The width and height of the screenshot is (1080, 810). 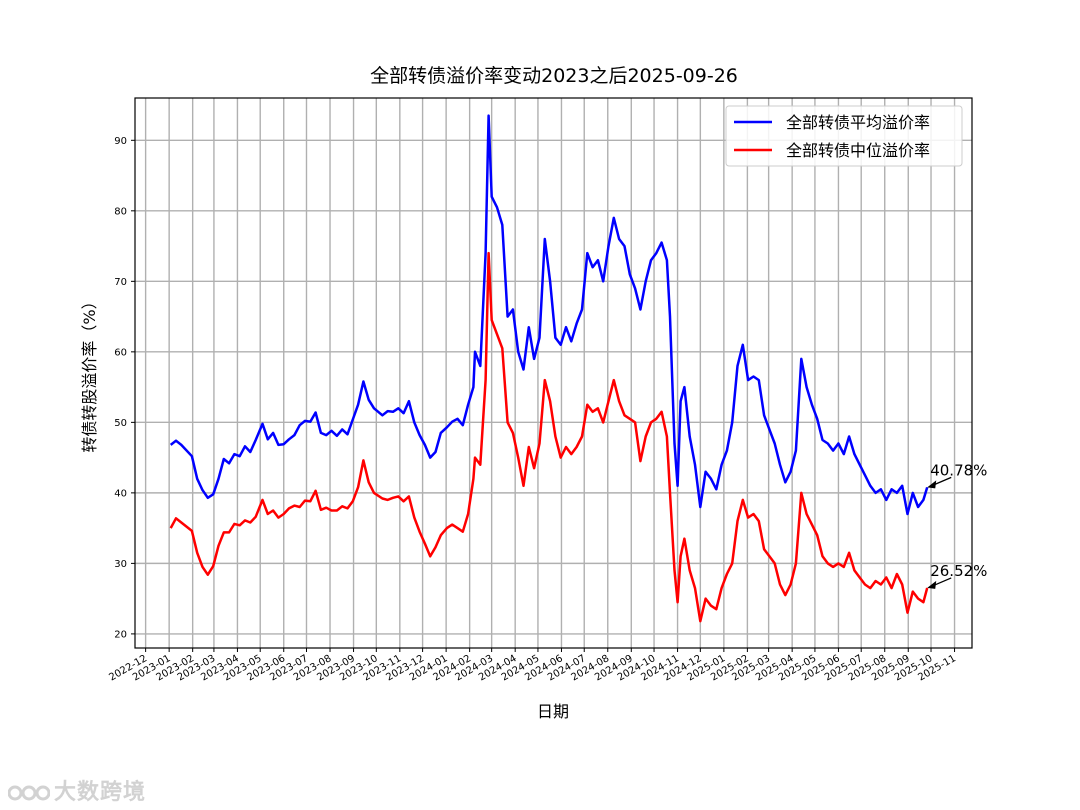 I want to click on annotation: 40.78%, so click(x=957, y=475).